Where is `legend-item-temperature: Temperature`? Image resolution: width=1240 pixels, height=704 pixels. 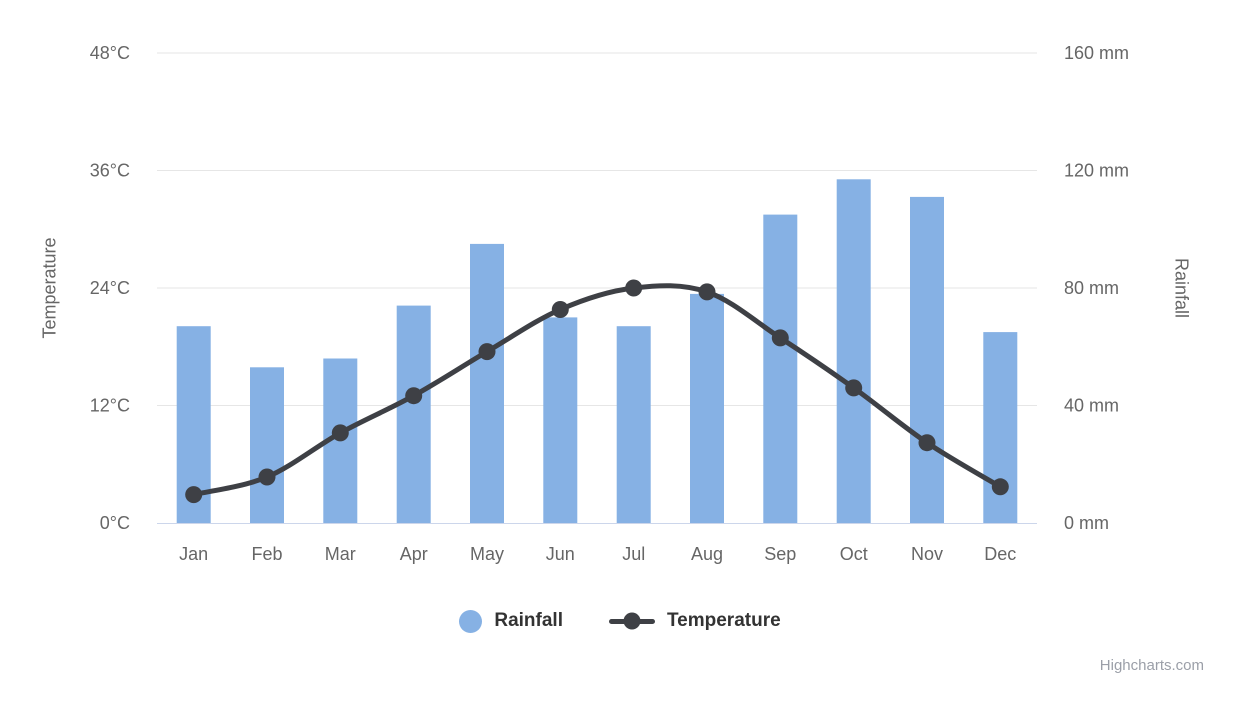
legend-item-temperature: Temperature is located at coordinates (694, 621).